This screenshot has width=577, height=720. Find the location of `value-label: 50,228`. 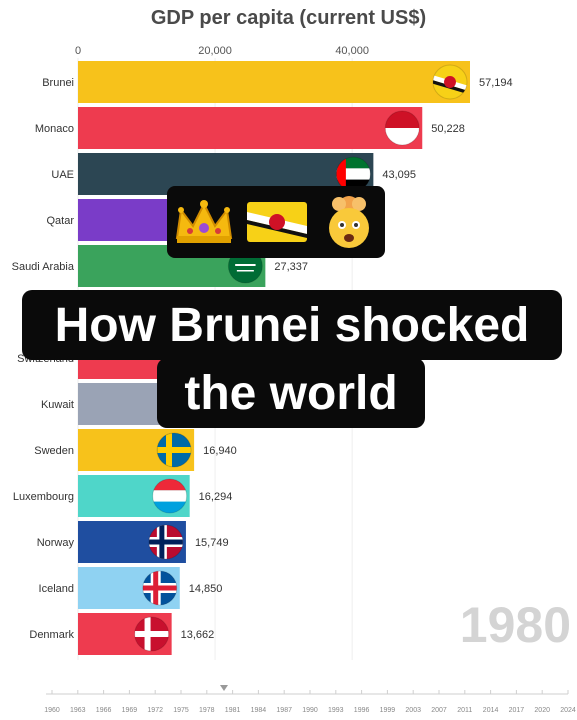

value-label: 50,228 is located at coordinates (448, 129).